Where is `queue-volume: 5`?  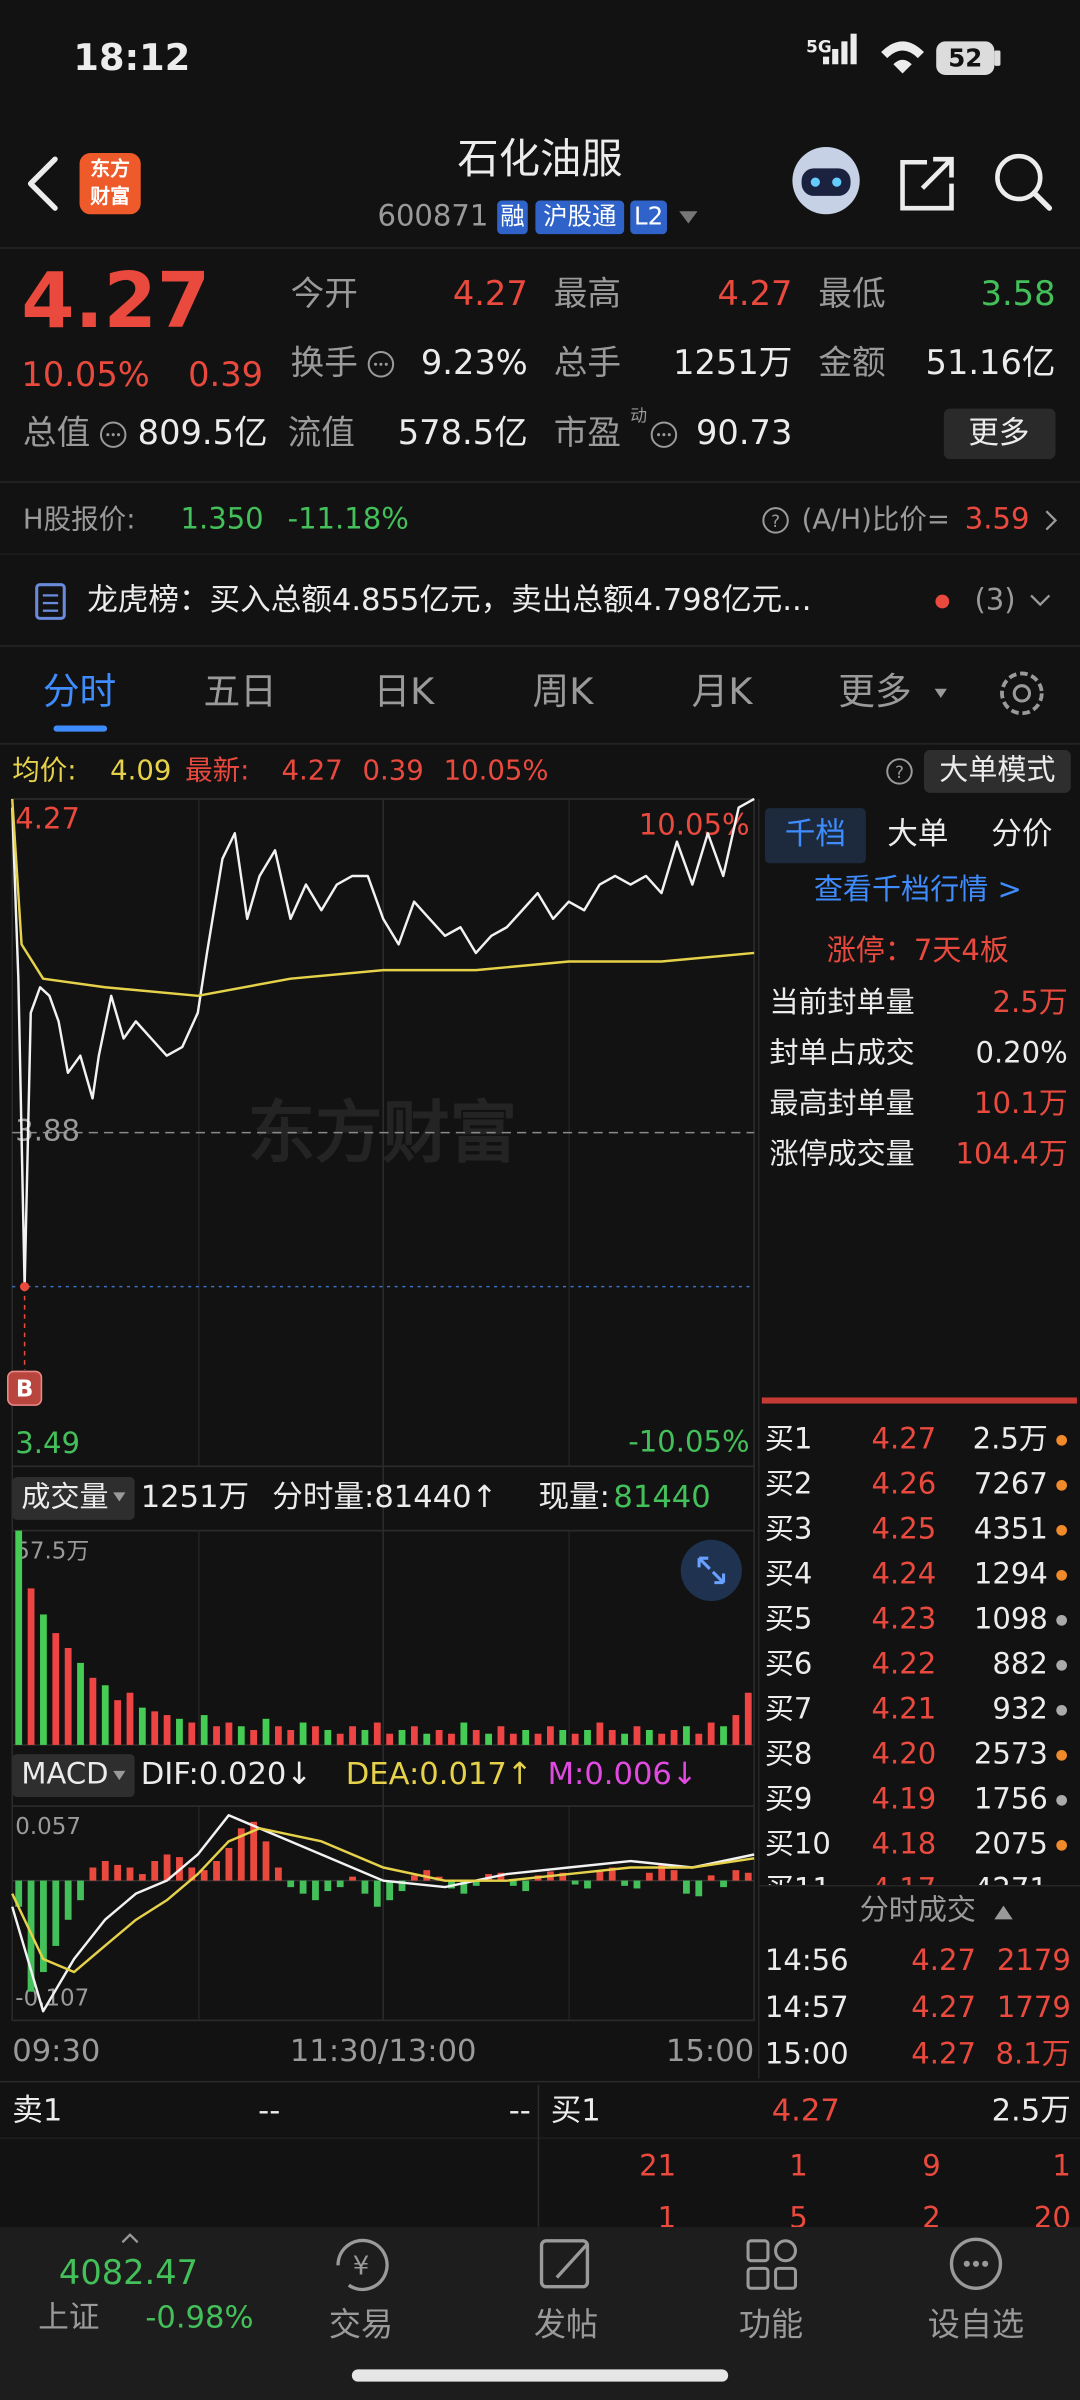
queue-volume: 5 is located at coordinates (798, 2217).